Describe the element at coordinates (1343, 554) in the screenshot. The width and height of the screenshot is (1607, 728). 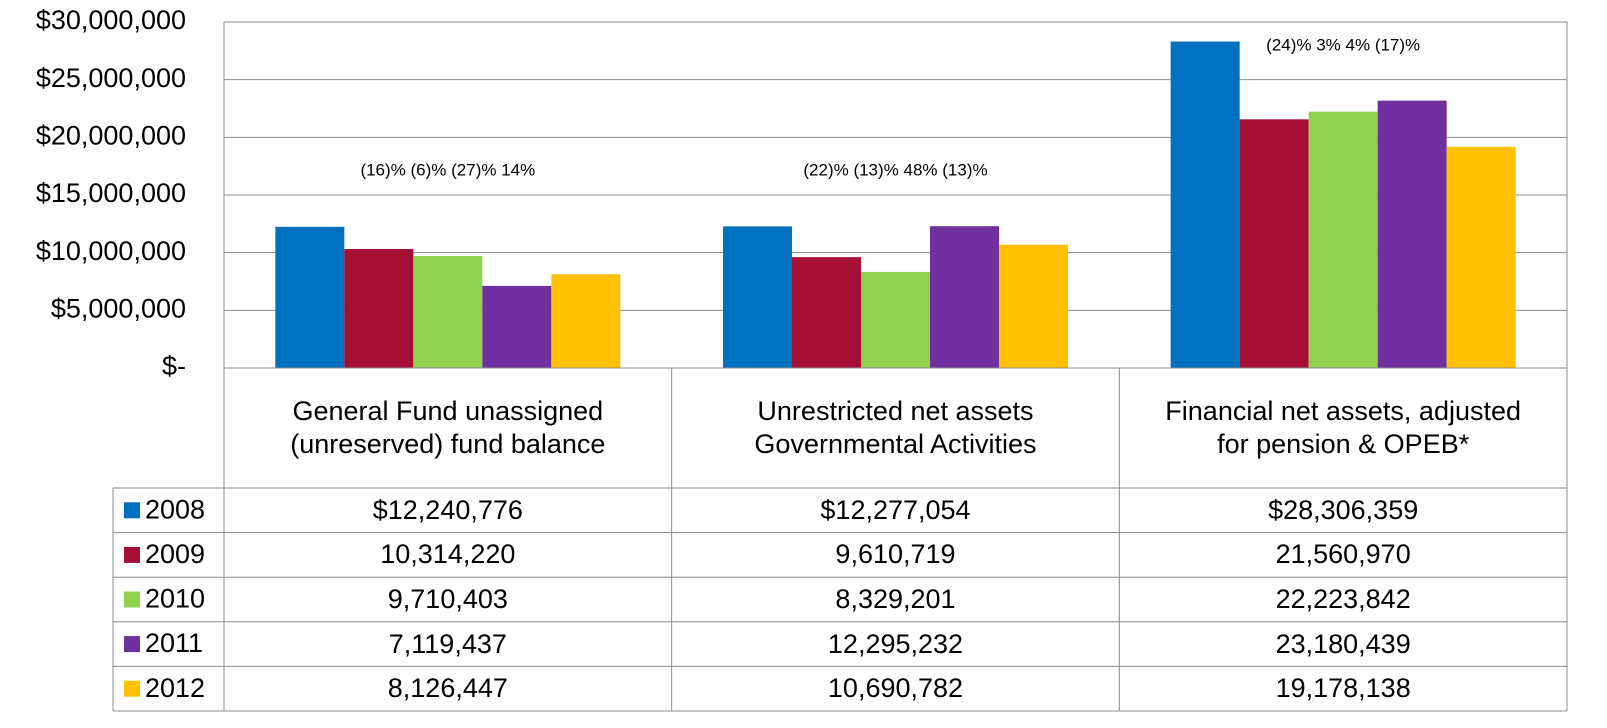
I see `table-value: 21,560,970` at that location.